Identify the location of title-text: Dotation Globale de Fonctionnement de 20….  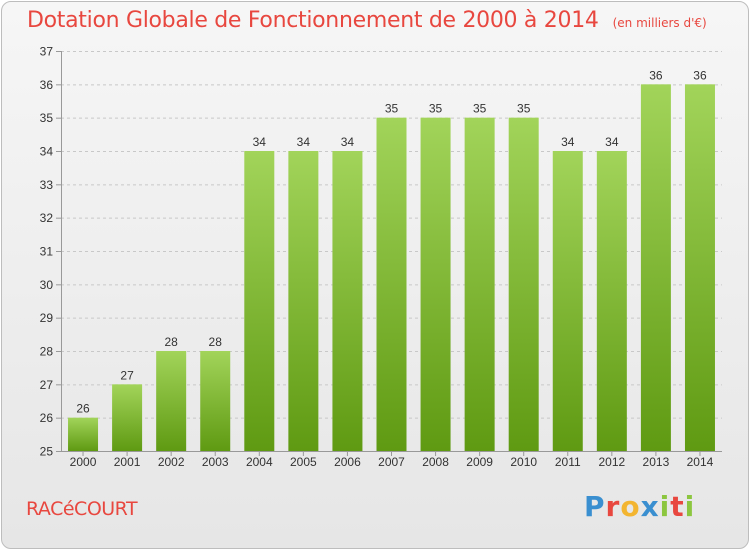
(313, 20).